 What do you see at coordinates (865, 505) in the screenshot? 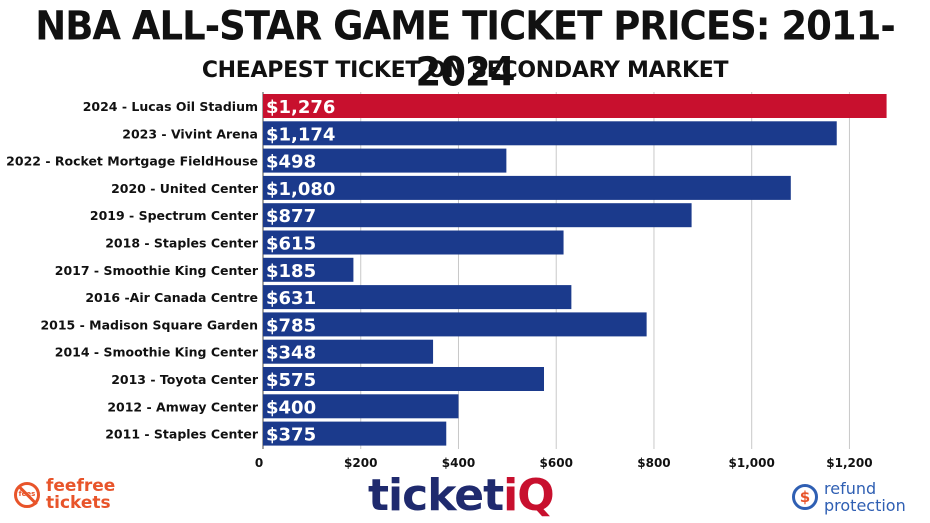
I see `protection-label: protection` at bounding box center [865, 505].